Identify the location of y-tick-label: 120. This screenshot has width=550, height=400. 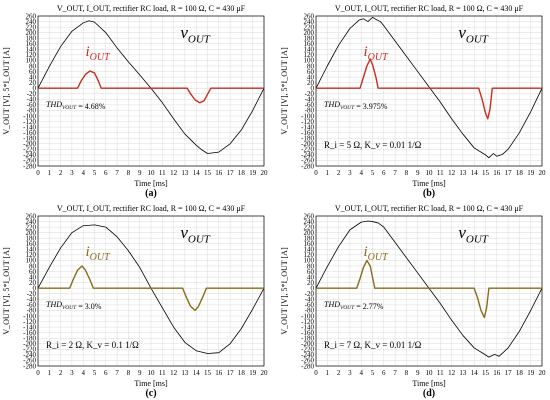
(31, 255).